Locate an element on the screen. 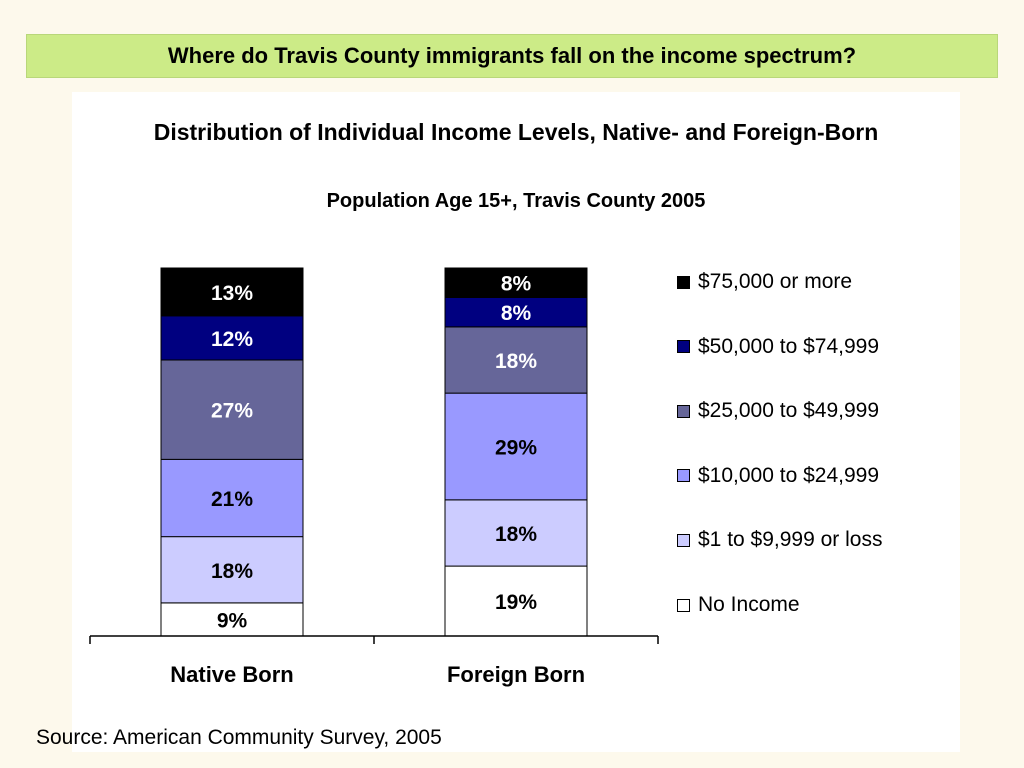 The width and height of the screenshot is (1024, 768). data-label: 13% is located at coordinates (232, 293).